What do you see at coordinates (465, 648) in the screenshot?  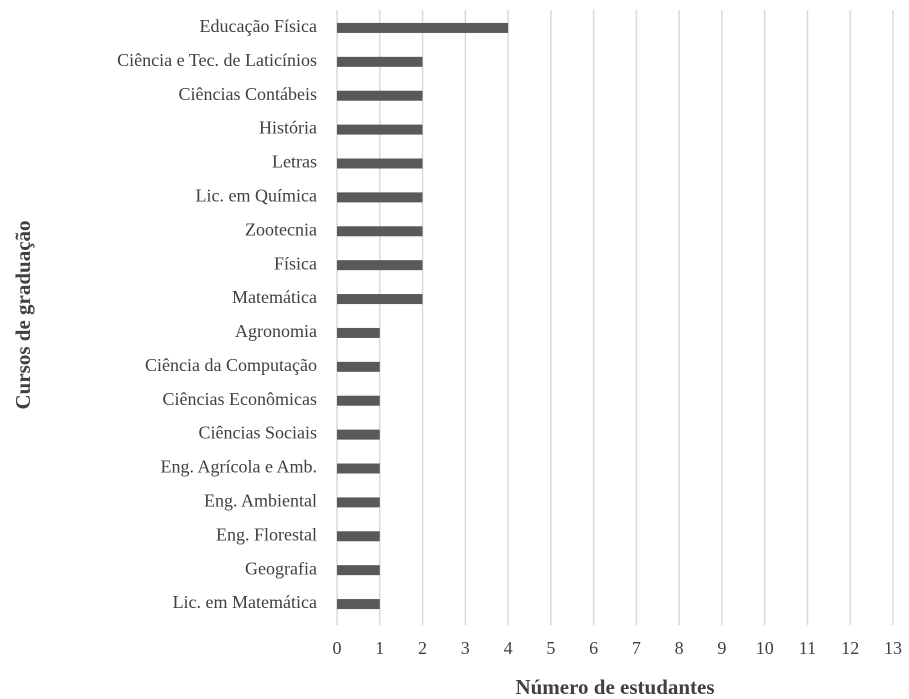 I see `x-tick-label: 3` at bounding box center [465, 648].